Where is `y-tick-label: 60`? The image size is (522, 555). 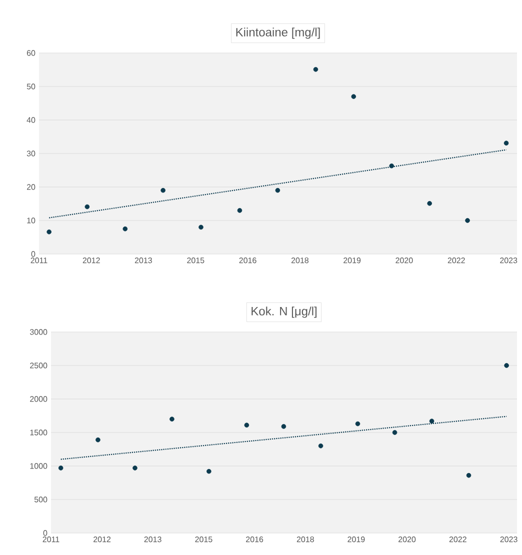 y-tick-label: 60 is located at coordinates (31, 53).